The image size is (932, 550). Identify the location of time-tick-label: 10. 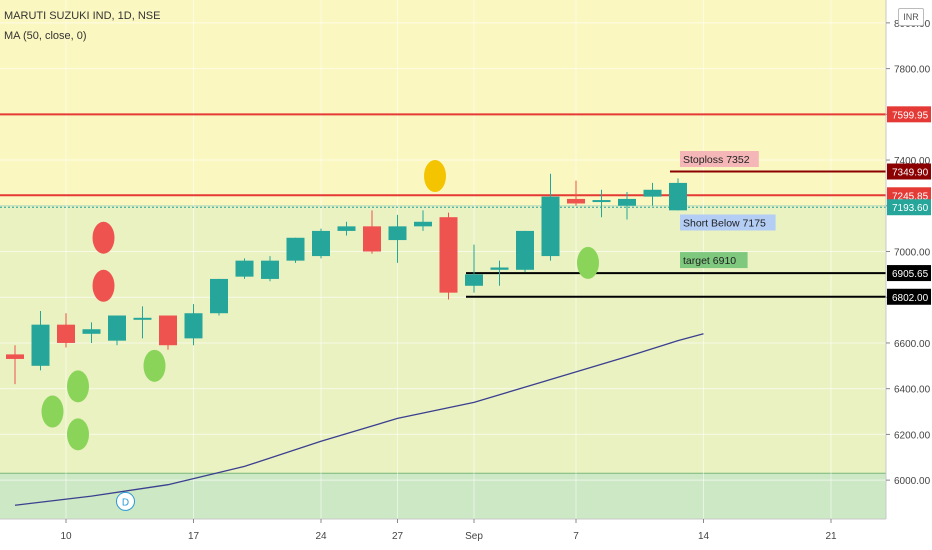
(66, 536).